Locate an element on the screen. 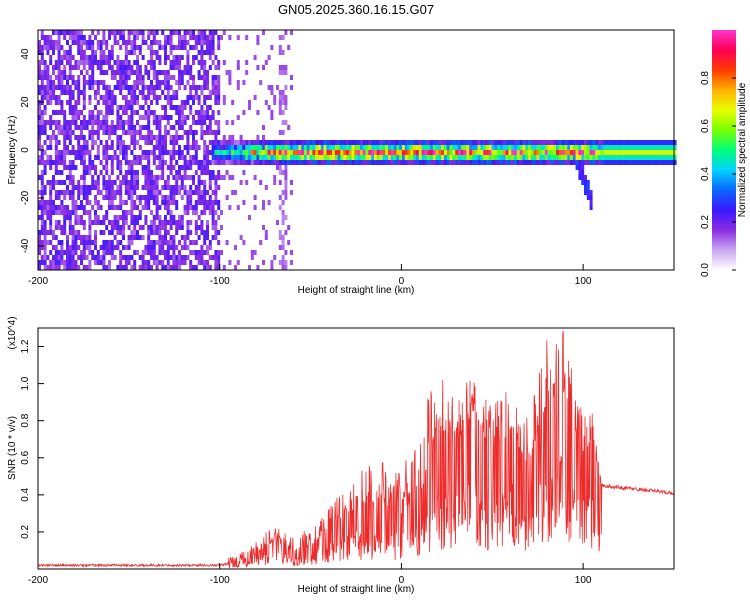  snr-x-axis: -200 -100 0 100 is located at coordinates (310, 574).